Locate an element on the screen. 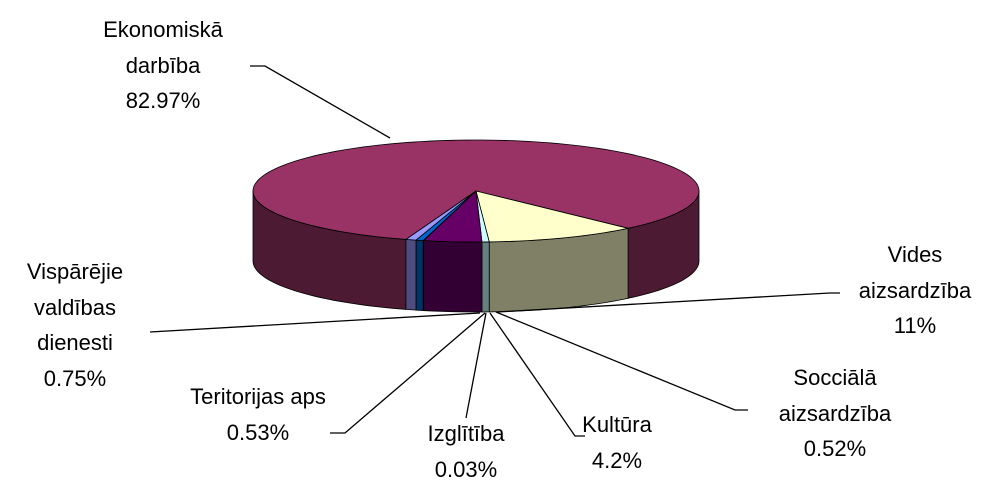 This screenshot has width=999, height=481. category-label: Vispārējie valdības dienesti is located at coordinates (75, 307).